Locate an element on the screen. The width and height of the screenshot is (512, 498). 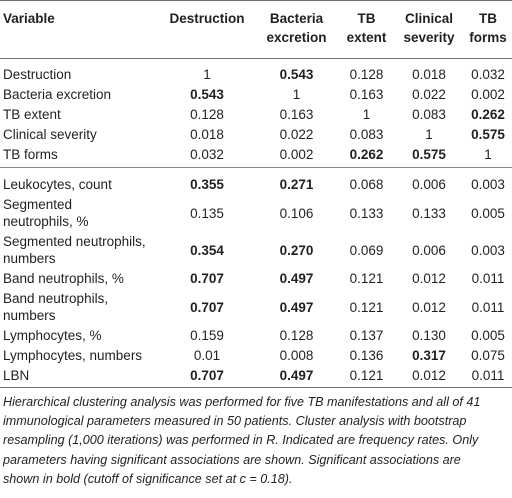
column-header: Variable is located at coordinates (80, 29).